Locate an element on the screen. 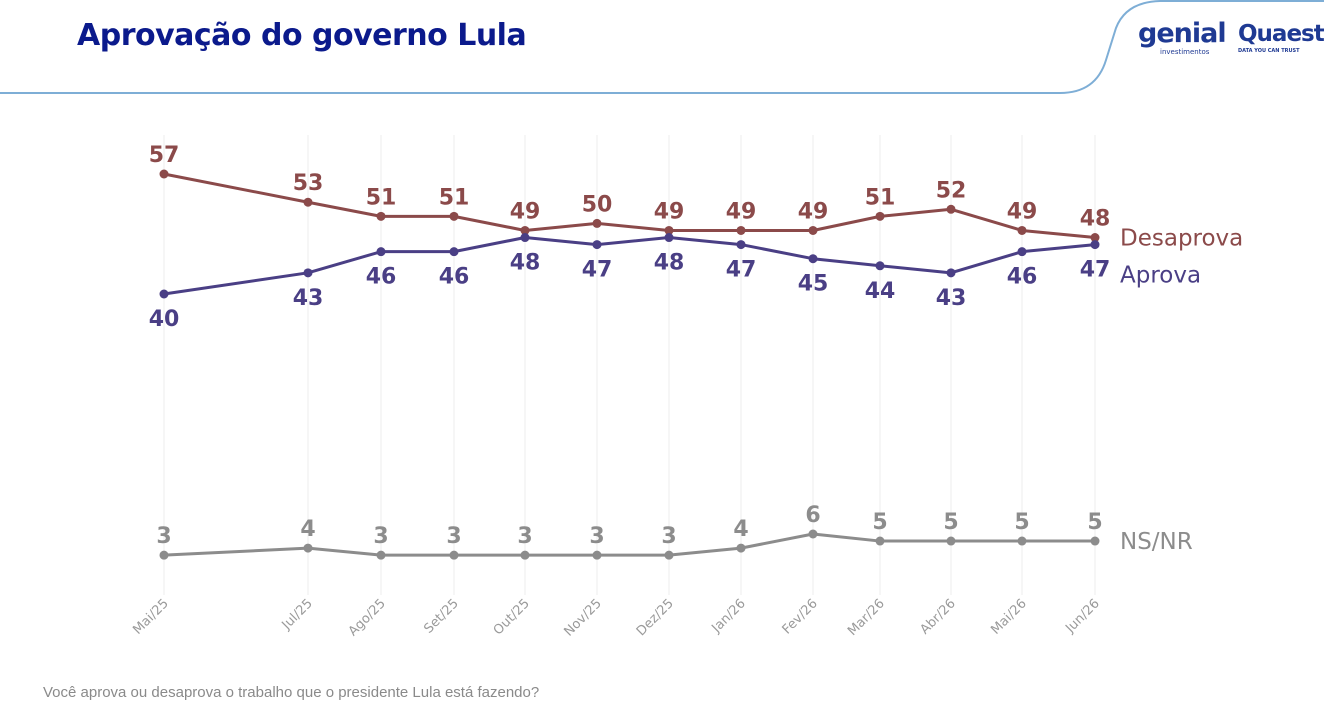  data-label-aprova-abr-26: 43 is located at coordinates (951, 298).